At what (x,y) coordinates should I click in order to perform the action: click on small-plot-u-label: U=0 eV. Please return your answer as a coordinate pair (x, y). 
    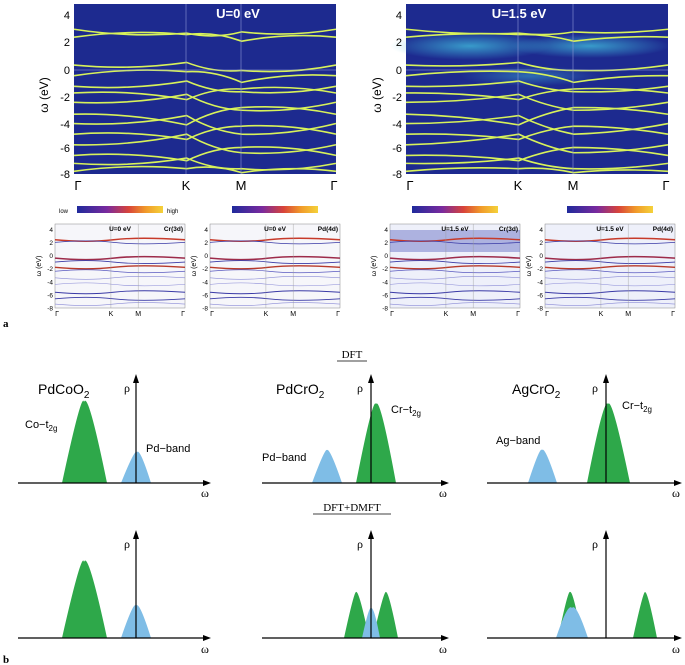
    Looking at the image, I should click on (120, 229).